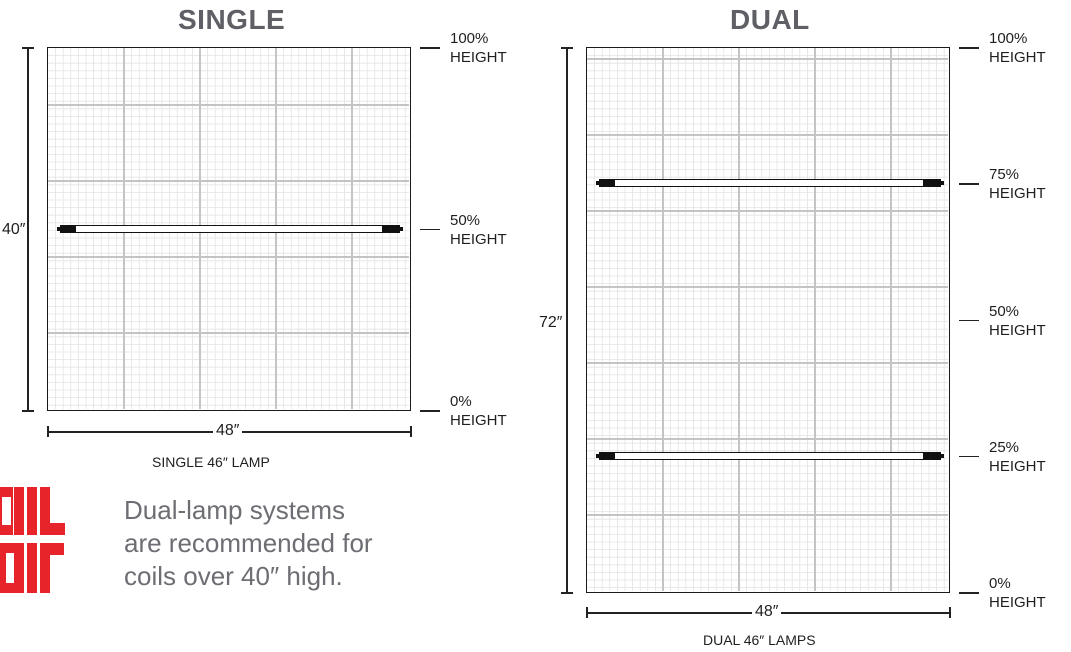 Image resolution: width=1071 pixels, height=652 pixels. I want to click on single-level-percent: 100%, so click(469, 38).